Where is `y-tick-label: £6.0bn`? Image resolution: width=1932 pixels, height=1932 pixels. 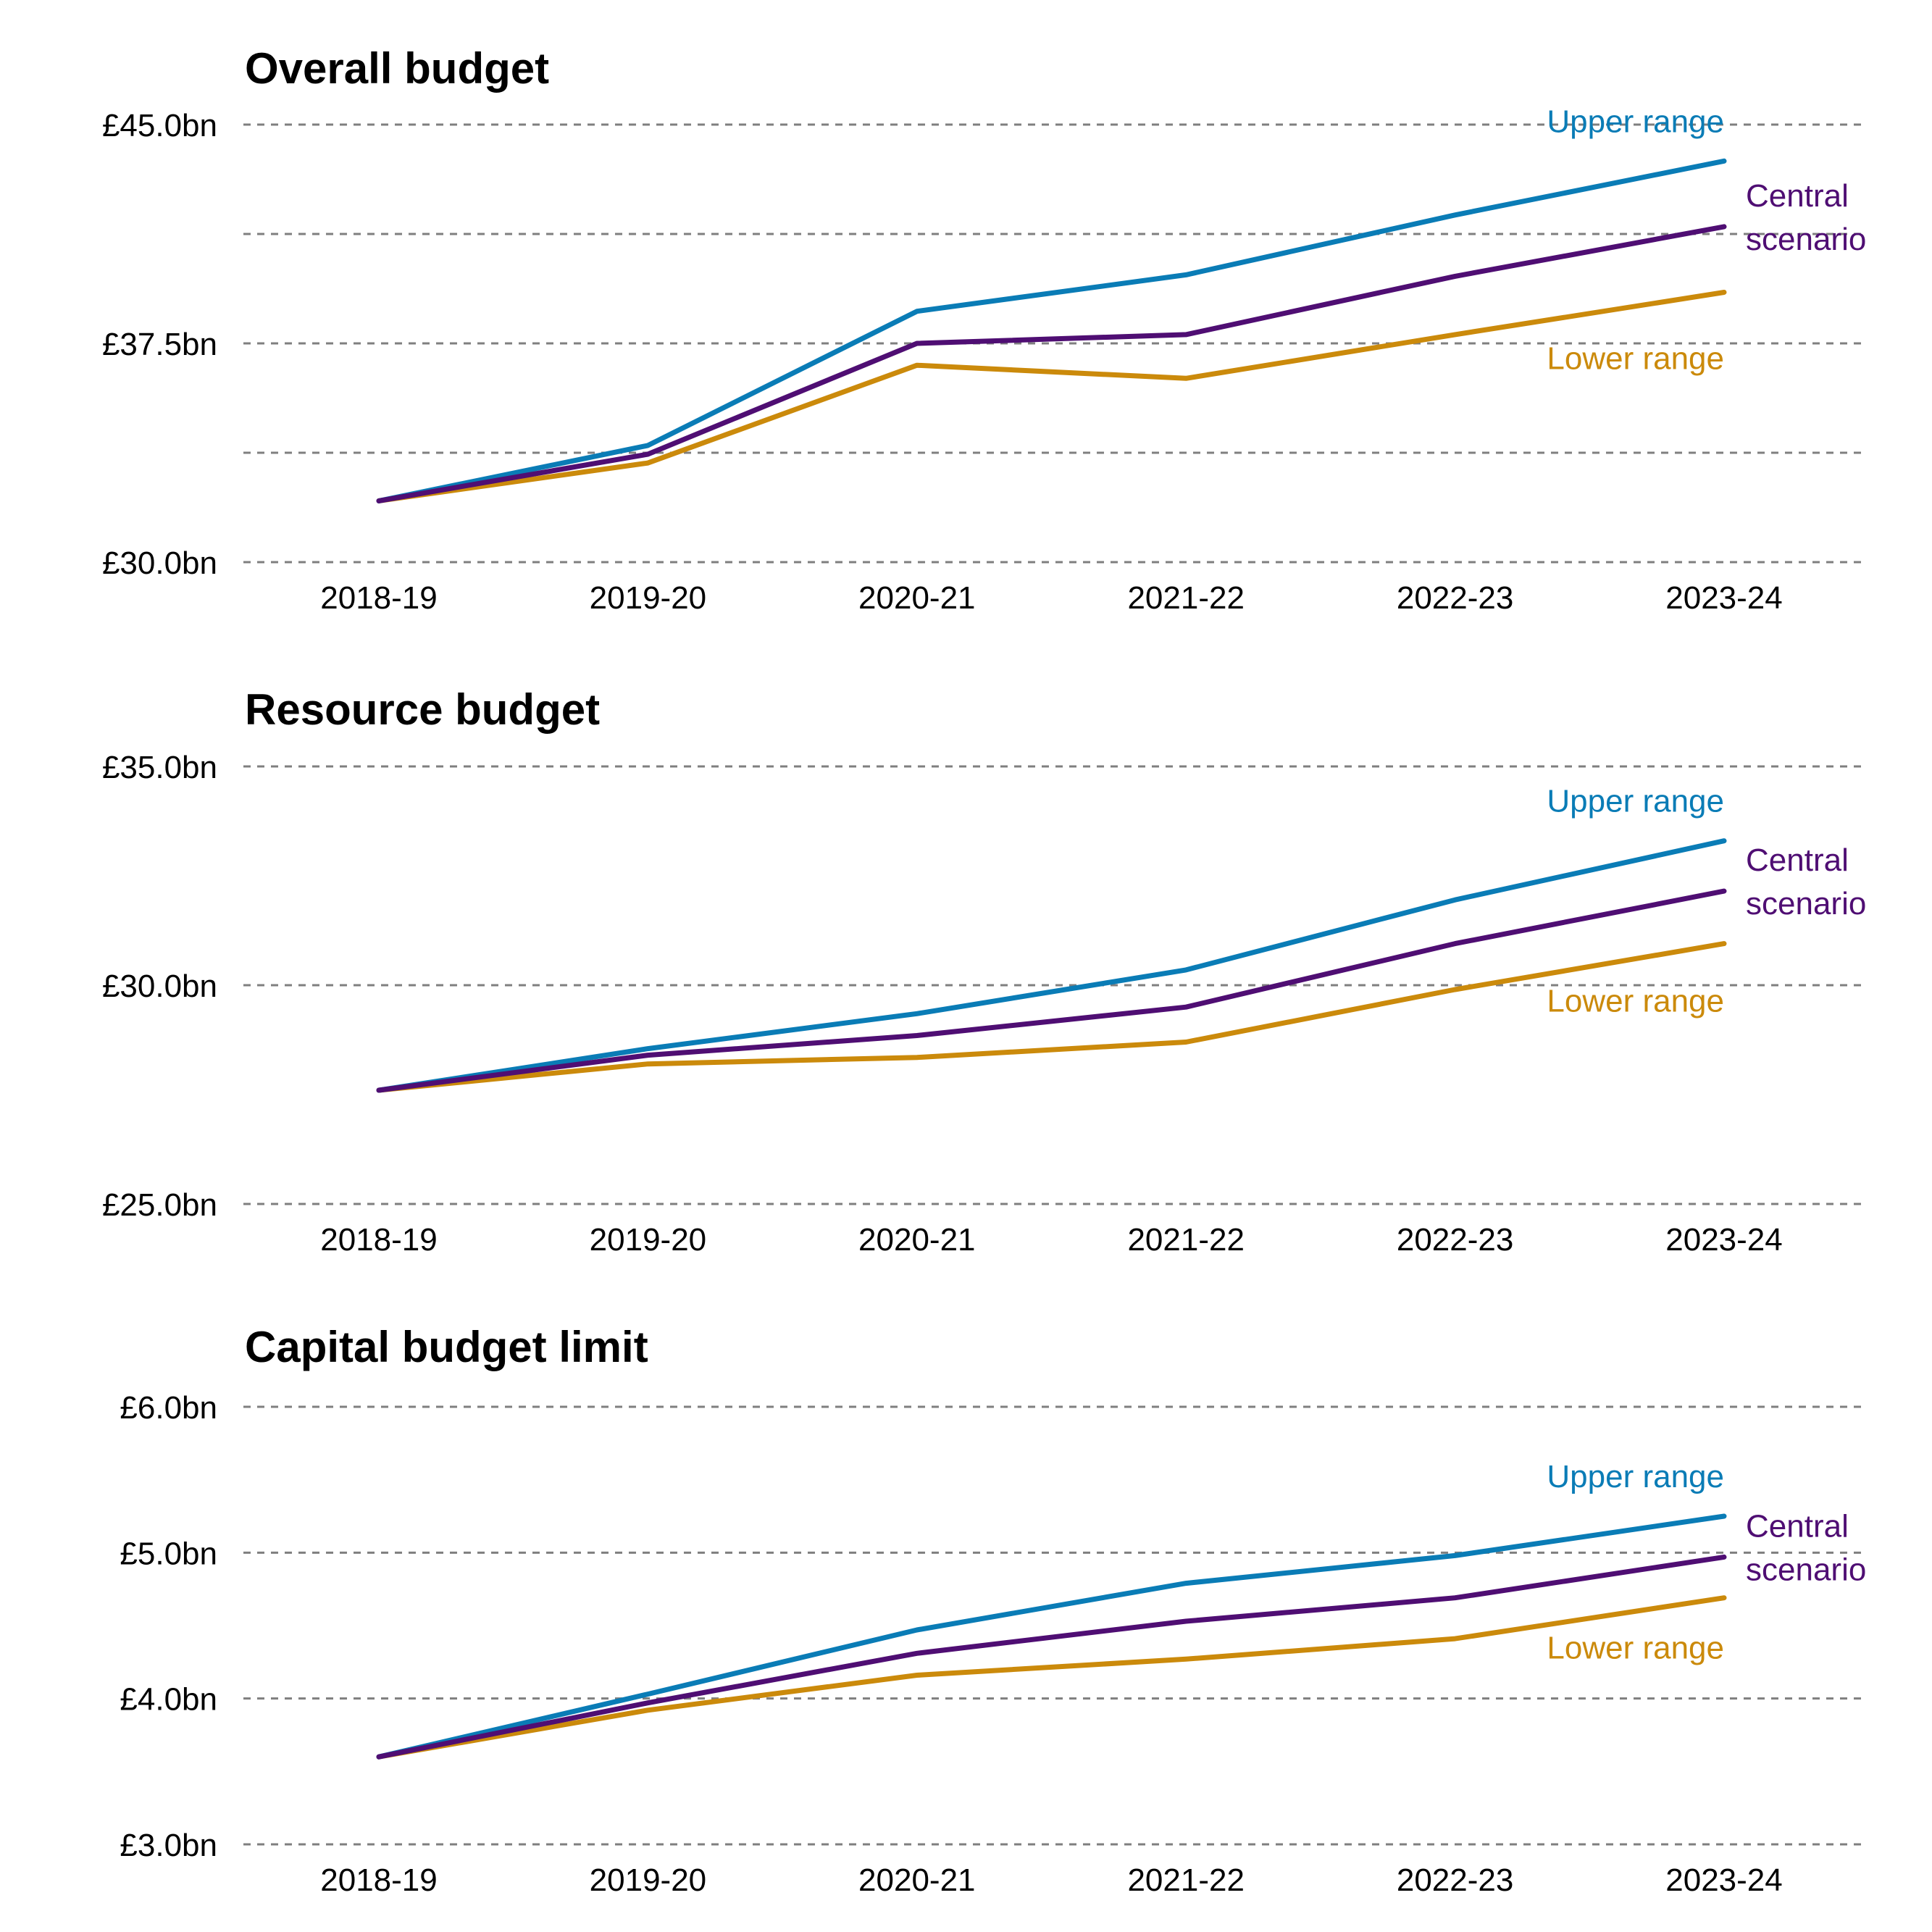 y-tick-label: £6.0bn is located at coordinates (168, 1408).